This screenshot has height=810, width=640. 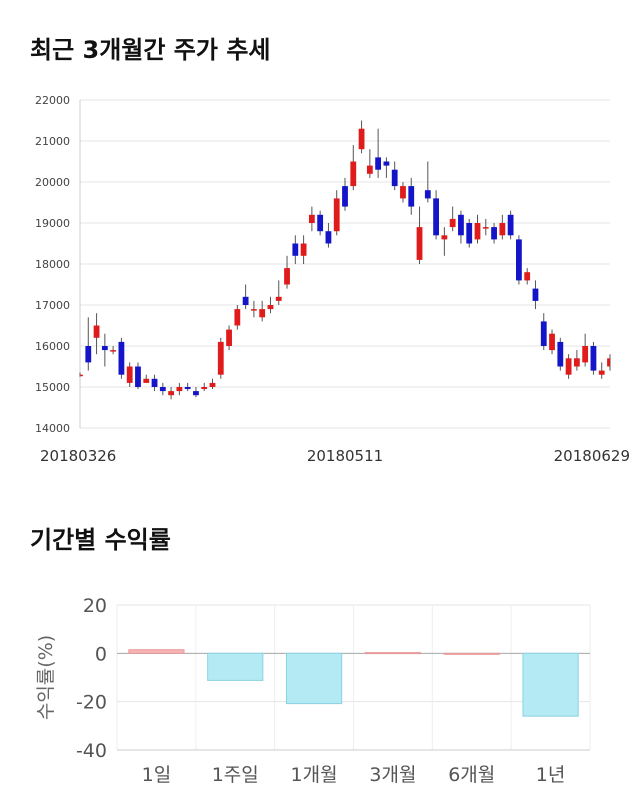 What do you see at coordinates (52, 100) in the screenshot?
I see `y-tick-label: 22000` at bounding box center [52, 100].